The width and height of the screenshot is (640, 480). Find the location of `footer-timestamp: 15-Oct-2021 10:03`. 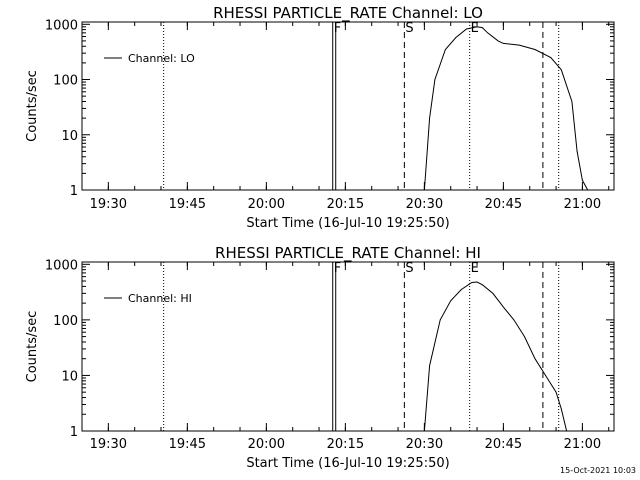

footer-timestamp: 15-Oct-2021 10:03 is located at coordinates (598, 470).